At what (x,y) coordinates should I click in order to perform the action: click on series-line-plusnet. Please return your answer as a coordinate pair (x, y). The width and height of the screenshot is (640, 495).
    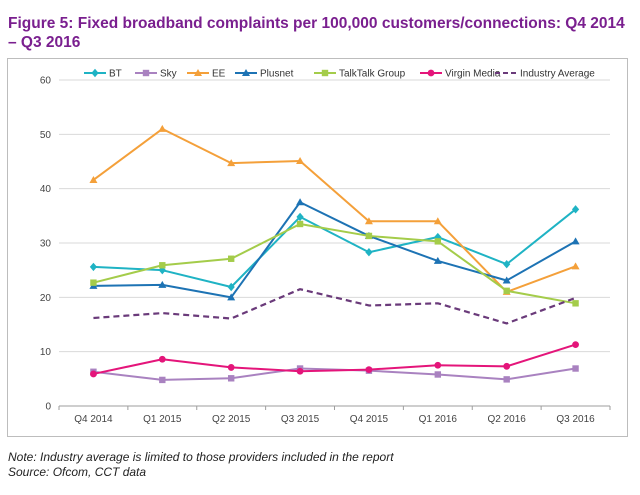
    Looking at the image, I should click on (335, 250).